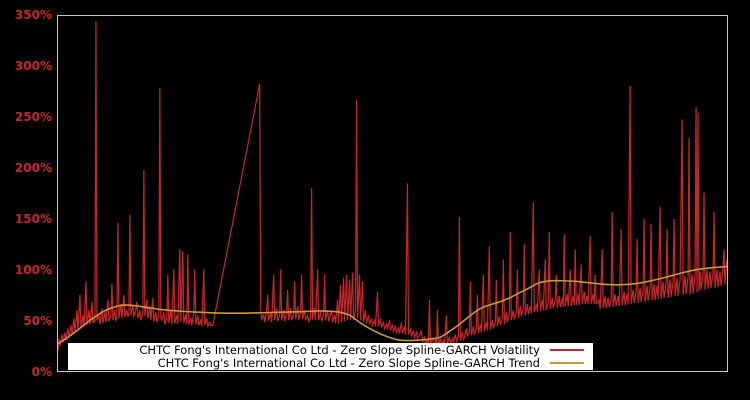 The image size is (750, 400). I want to click on y-tick-label: 250%, so click(33, 117).